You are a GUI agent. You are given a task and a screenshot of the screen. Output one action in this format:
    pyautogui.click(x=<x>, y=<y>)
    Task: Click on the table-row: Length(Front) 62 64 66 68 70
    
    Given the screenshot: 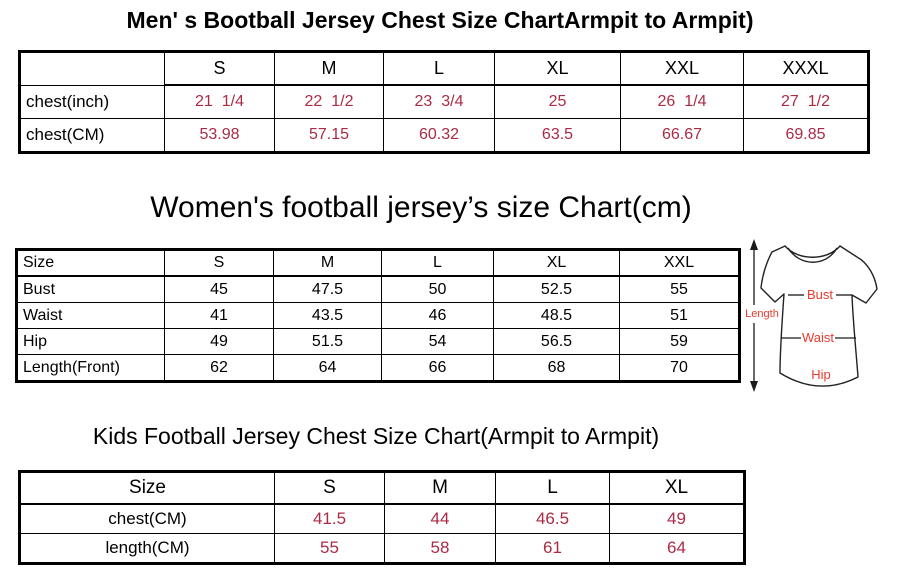 What is the action you would take?
    pyautogui.click(x=378, y=368)
    